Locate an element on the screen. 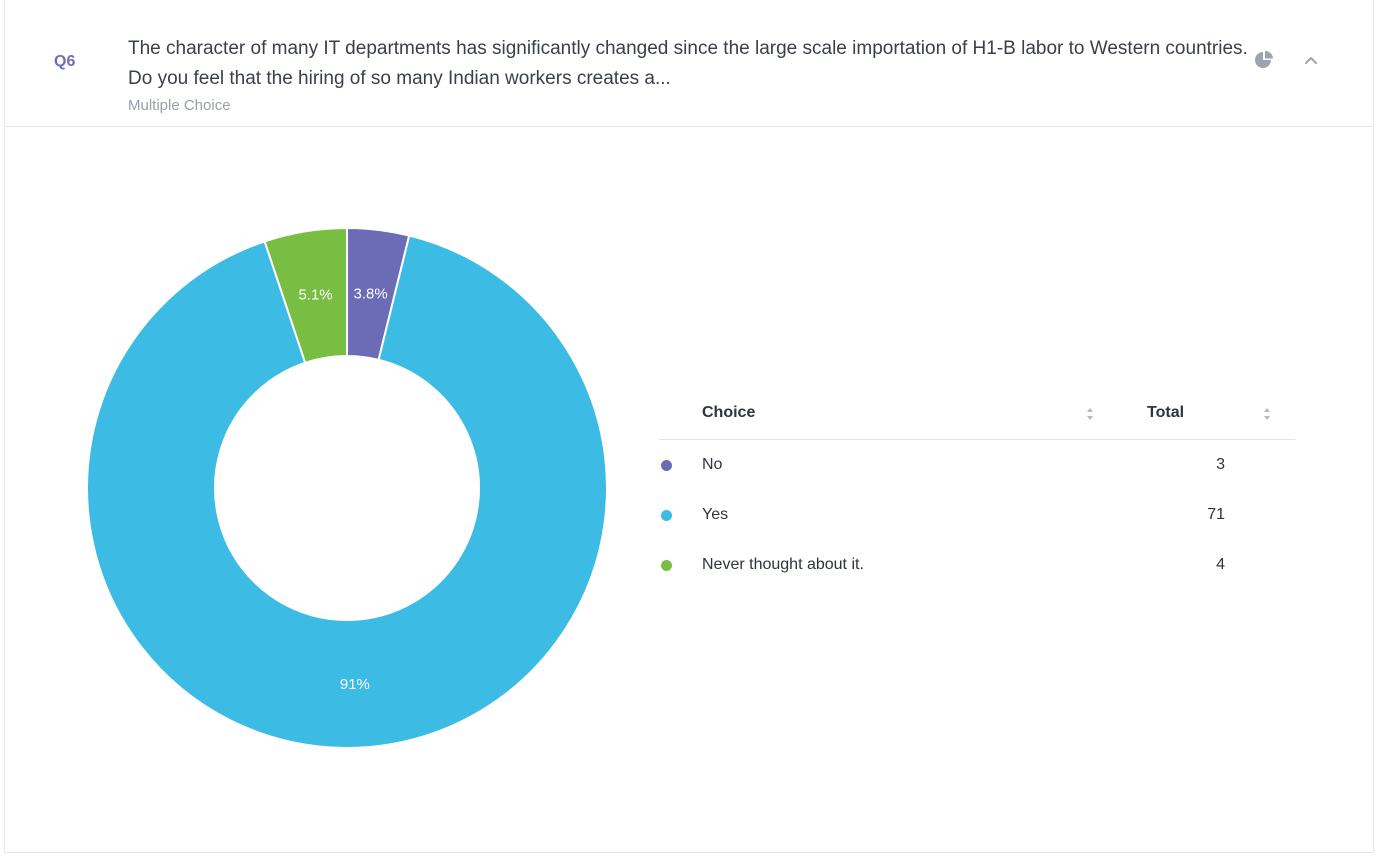  table-row: No 3 is located at coordinates (977, 465).